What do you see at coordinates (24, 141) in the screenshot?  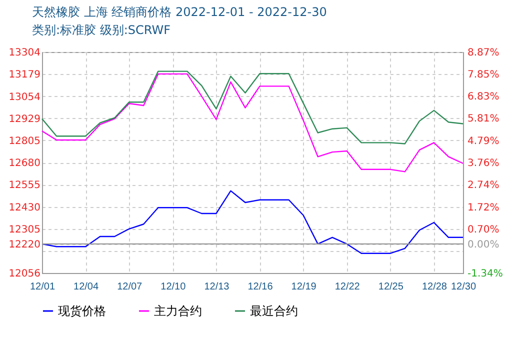 I see `y-tick-label: 12805` at bounding box center [24, 141].